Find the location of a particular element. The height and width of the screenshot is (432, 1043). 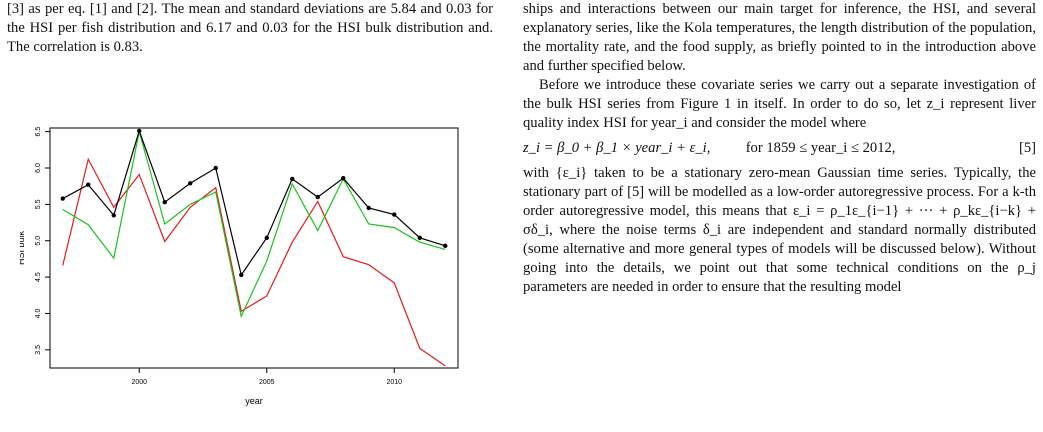

x-tick-label: 2005 is located at coordinates (267, 382).